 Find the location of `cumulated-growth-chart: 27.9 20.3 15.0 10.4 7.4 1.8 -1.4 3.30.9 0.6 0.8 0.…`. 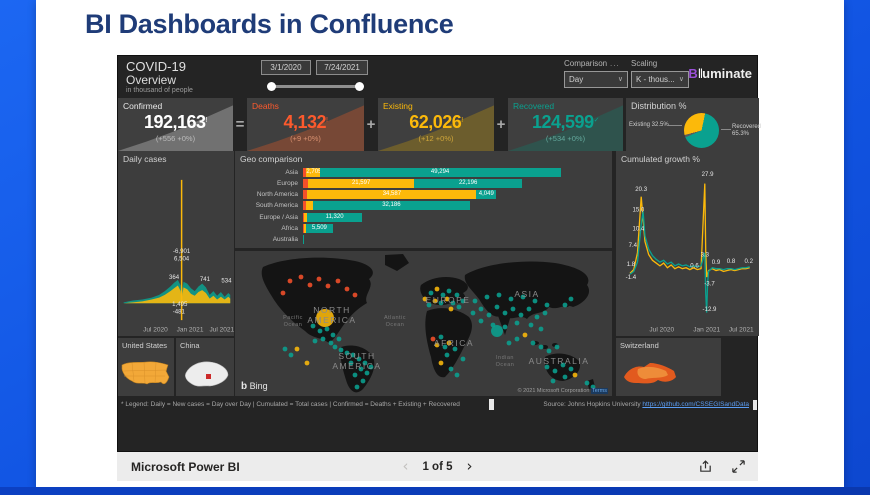

cumulated-growth-chart: 27.9 20.3 15.0 10.4 7.4 1.8 -1.4 3.30.9 0.6 0.8 0.… is located at coordinates (687, 249).